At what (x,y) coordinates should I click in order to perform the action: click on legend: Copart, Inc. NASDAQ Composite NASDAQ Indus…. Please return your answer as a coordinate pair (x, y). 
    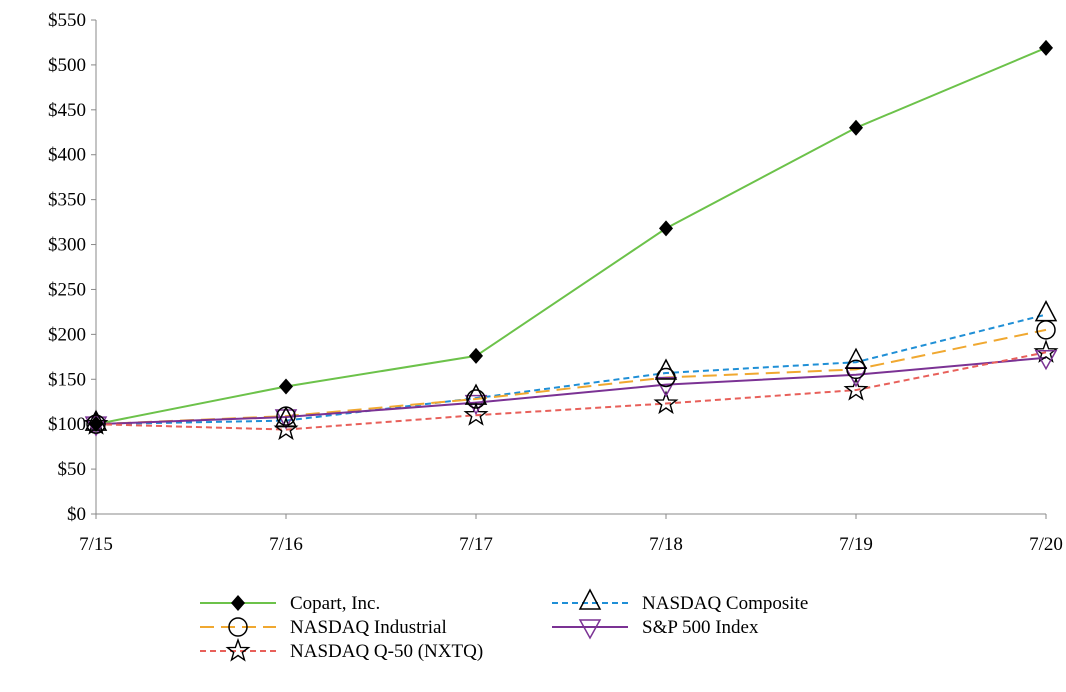
    Looking at the image, I should click on (504, 625).